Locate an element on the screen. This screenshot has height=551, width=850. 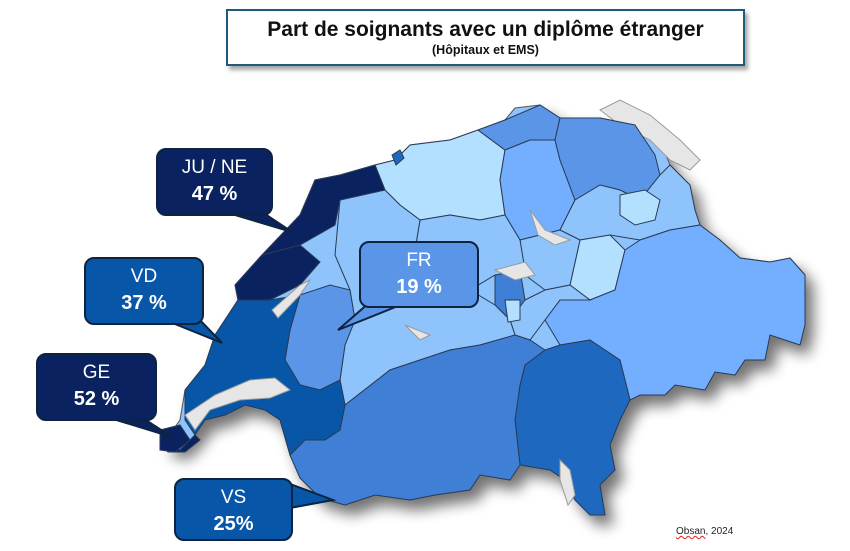
callout-value: 19 % is located at coordinates (419, 287).